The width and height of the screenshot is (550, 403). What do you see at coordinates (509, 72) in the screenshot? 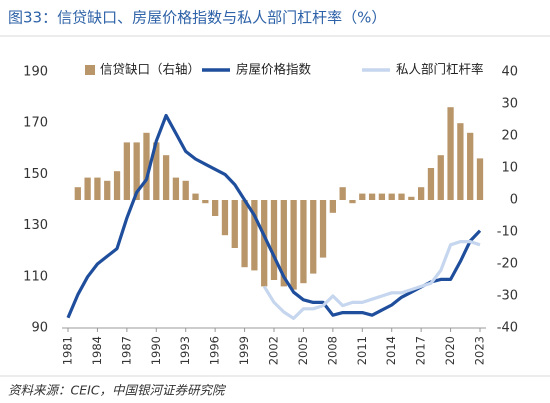
I see `y2-tick-label: 40` at bounding box center [509, 72].